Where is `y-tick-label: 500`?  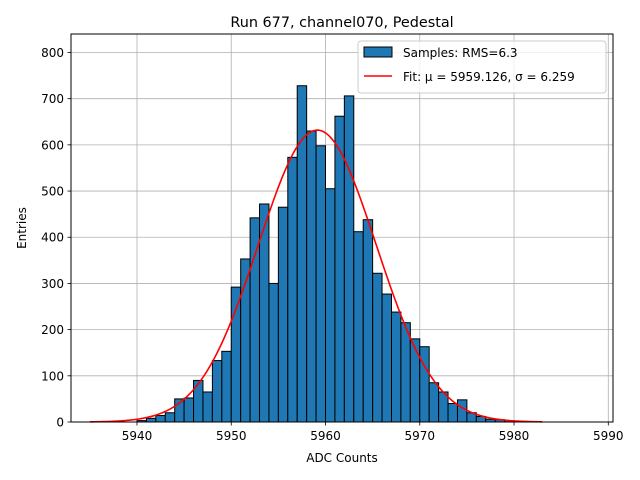
y-tick-label: 500 is located at coordinates (52, 192).